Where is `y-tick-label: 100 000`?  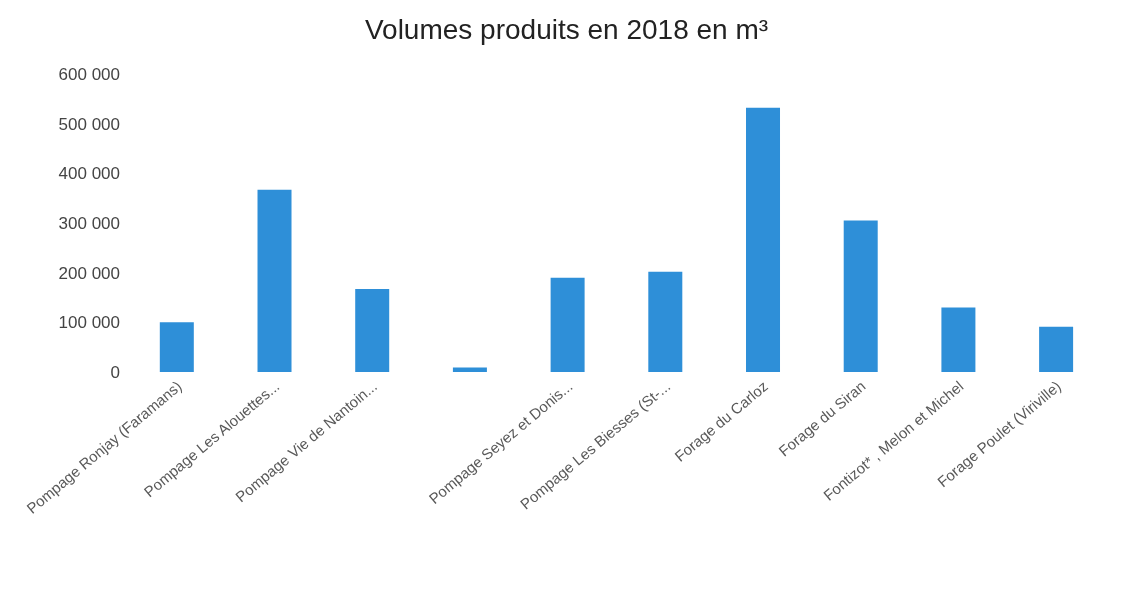 y-tick-label: 100 000 is located at coordinates (89, 323).